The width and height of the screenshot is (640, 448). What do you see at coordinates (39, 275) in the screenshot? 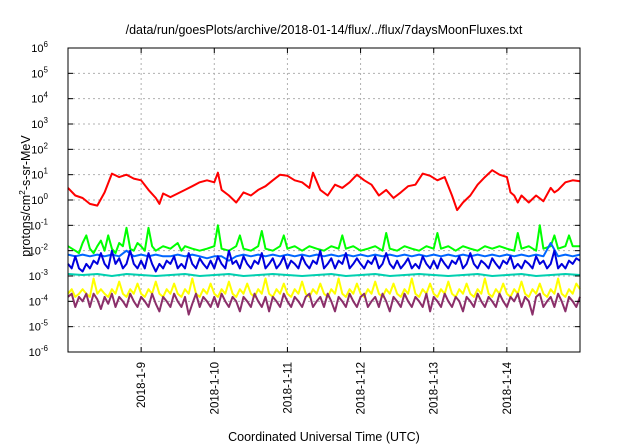
I see `y-tick-label: 10⁻³` at bounding box center [39, 275].